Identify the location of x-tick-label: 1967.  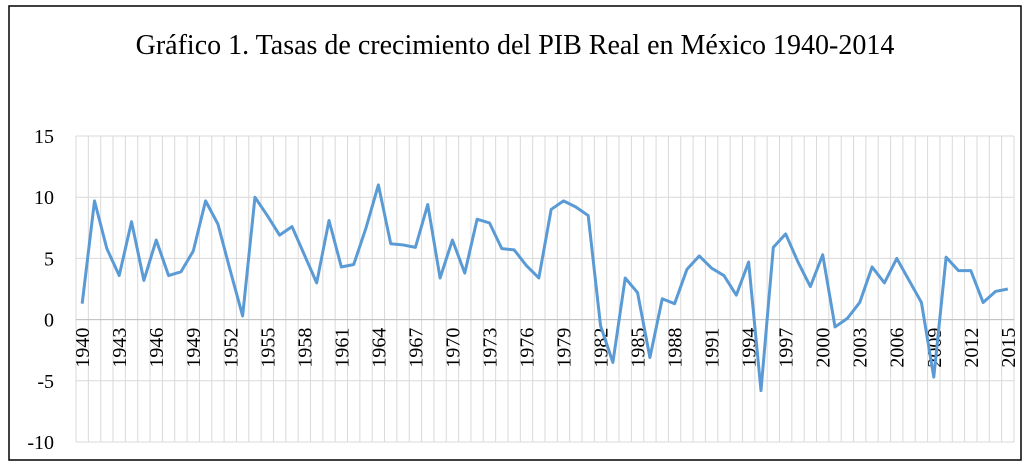
(416, 348).